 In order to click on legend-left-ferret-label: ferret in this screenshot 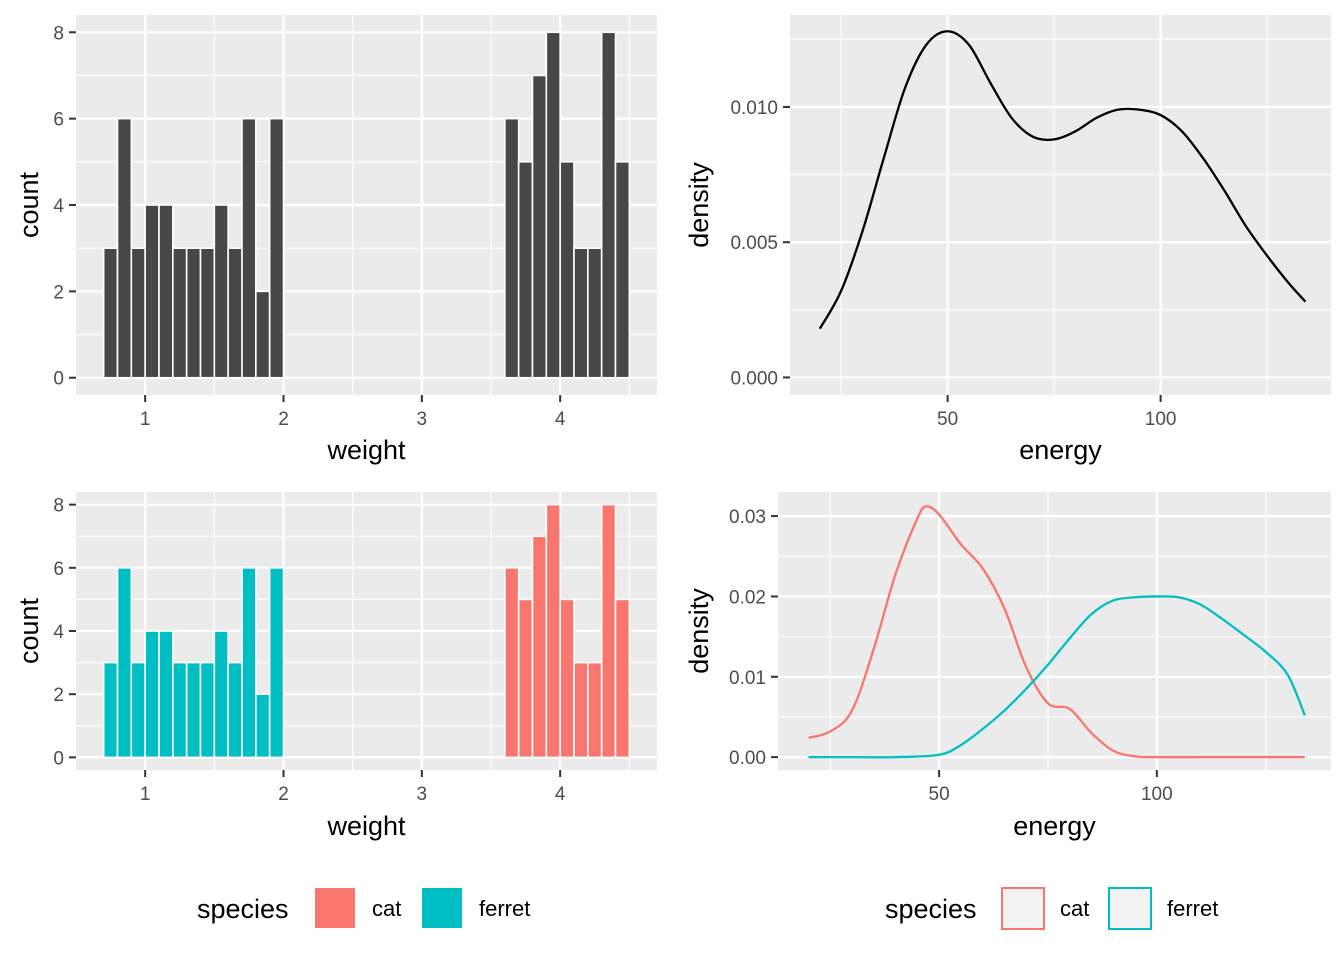, I will do `click(504, 908)`.